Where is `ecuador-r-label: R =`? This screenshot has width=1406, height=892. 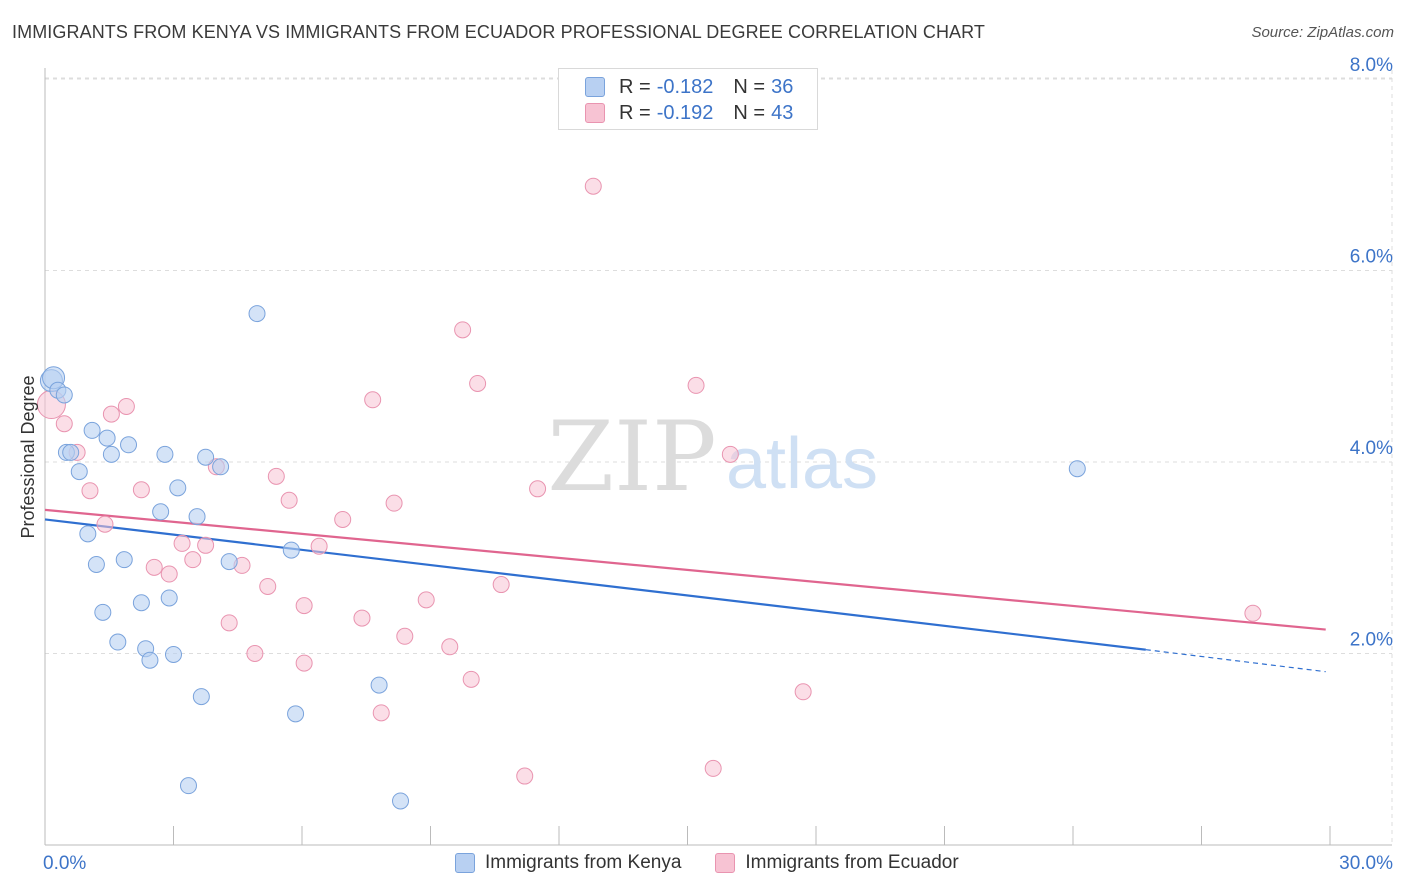
ecuador-r-label: R = is located at coordinates (635, 112).